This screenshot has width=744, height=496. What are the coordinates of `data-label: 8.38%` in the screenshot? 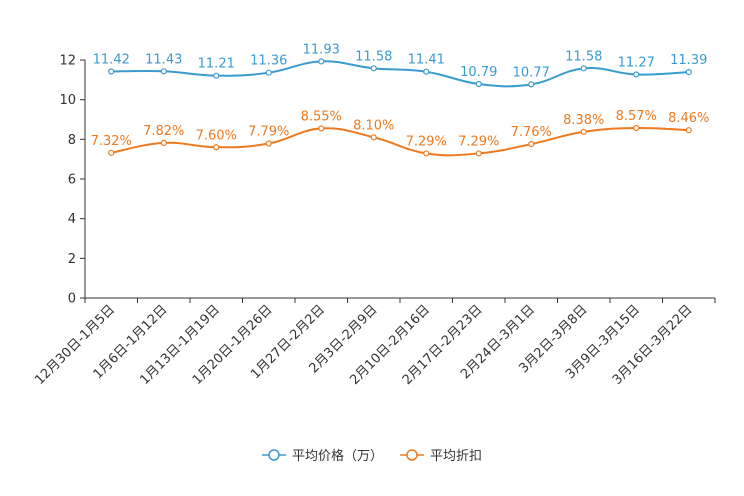 It's located at (583, 120).